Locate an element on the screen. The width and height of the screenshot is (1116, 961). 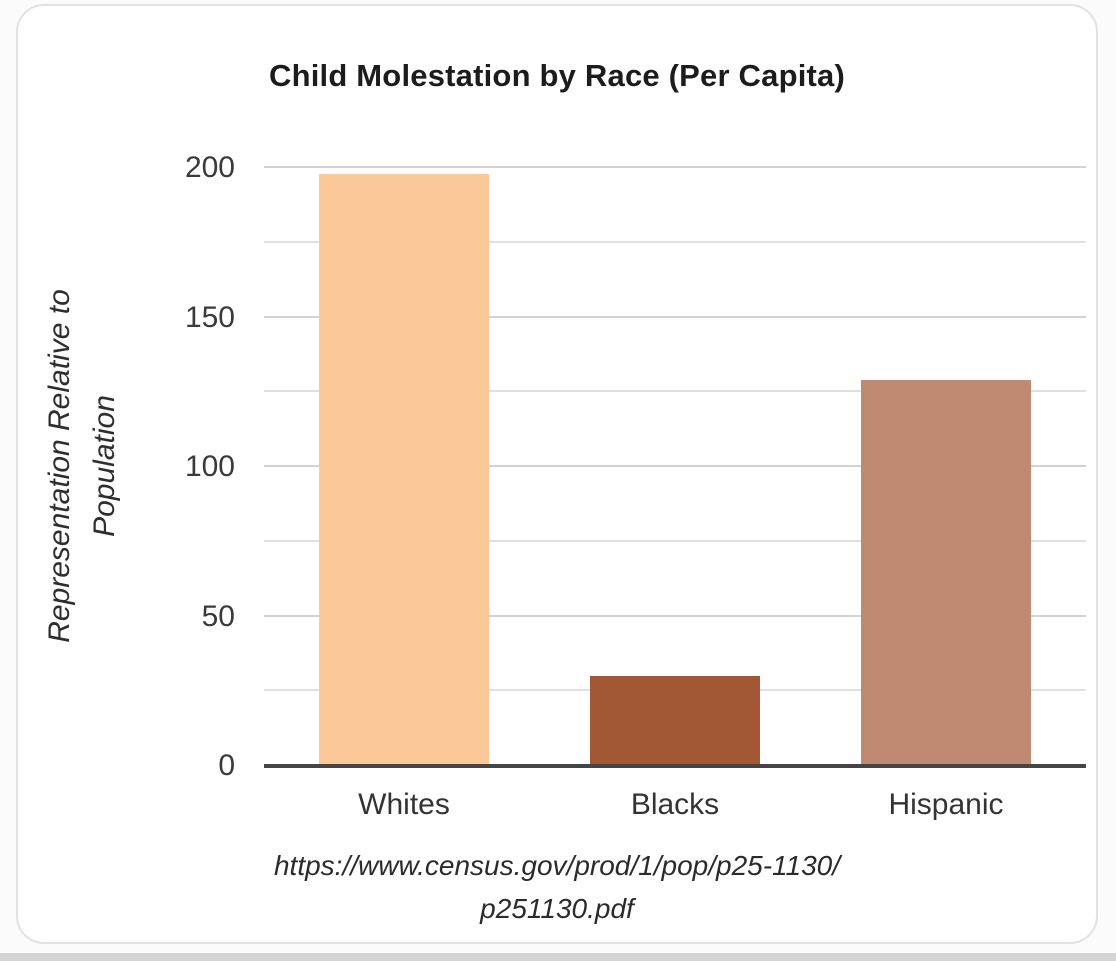
photo-bottom-edge is located at coordinates (558, 957).